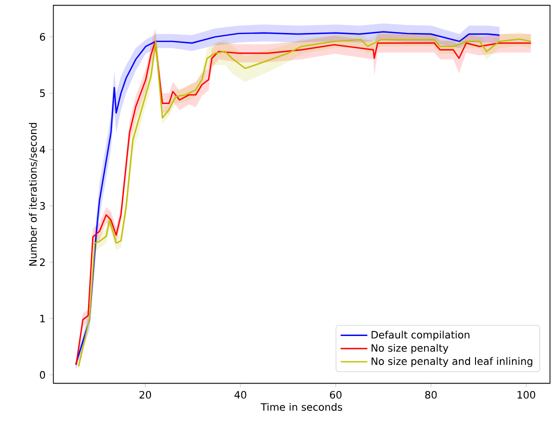 The width and height of the screenshot is (553, 427). What do you see at coordinates (146, 394) in the screenshot?
I see `x-tick-label: 20` at bounding box center [146, 394].